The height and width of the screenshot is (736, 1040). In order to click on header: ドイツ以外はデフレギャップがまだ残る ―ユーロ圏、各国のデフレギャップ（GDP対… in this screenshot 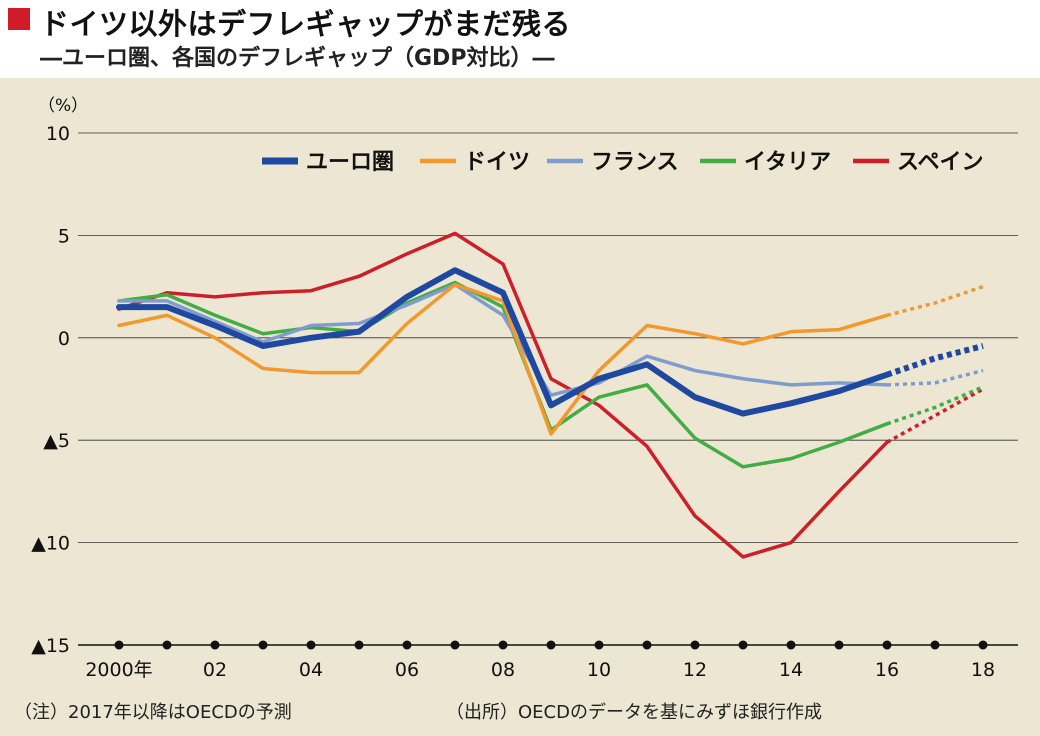, I will do `click(520, 39)`.